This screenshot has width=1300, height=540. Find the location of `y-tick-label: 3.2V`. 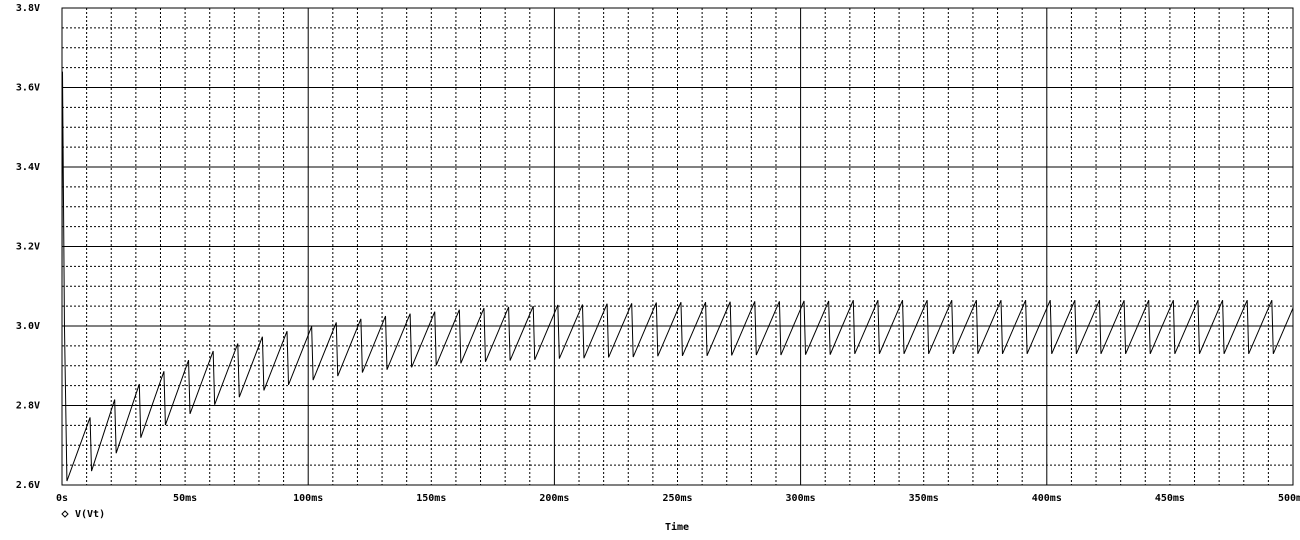

y-tick-label: 3.2V is located at coordinates (28, 247).